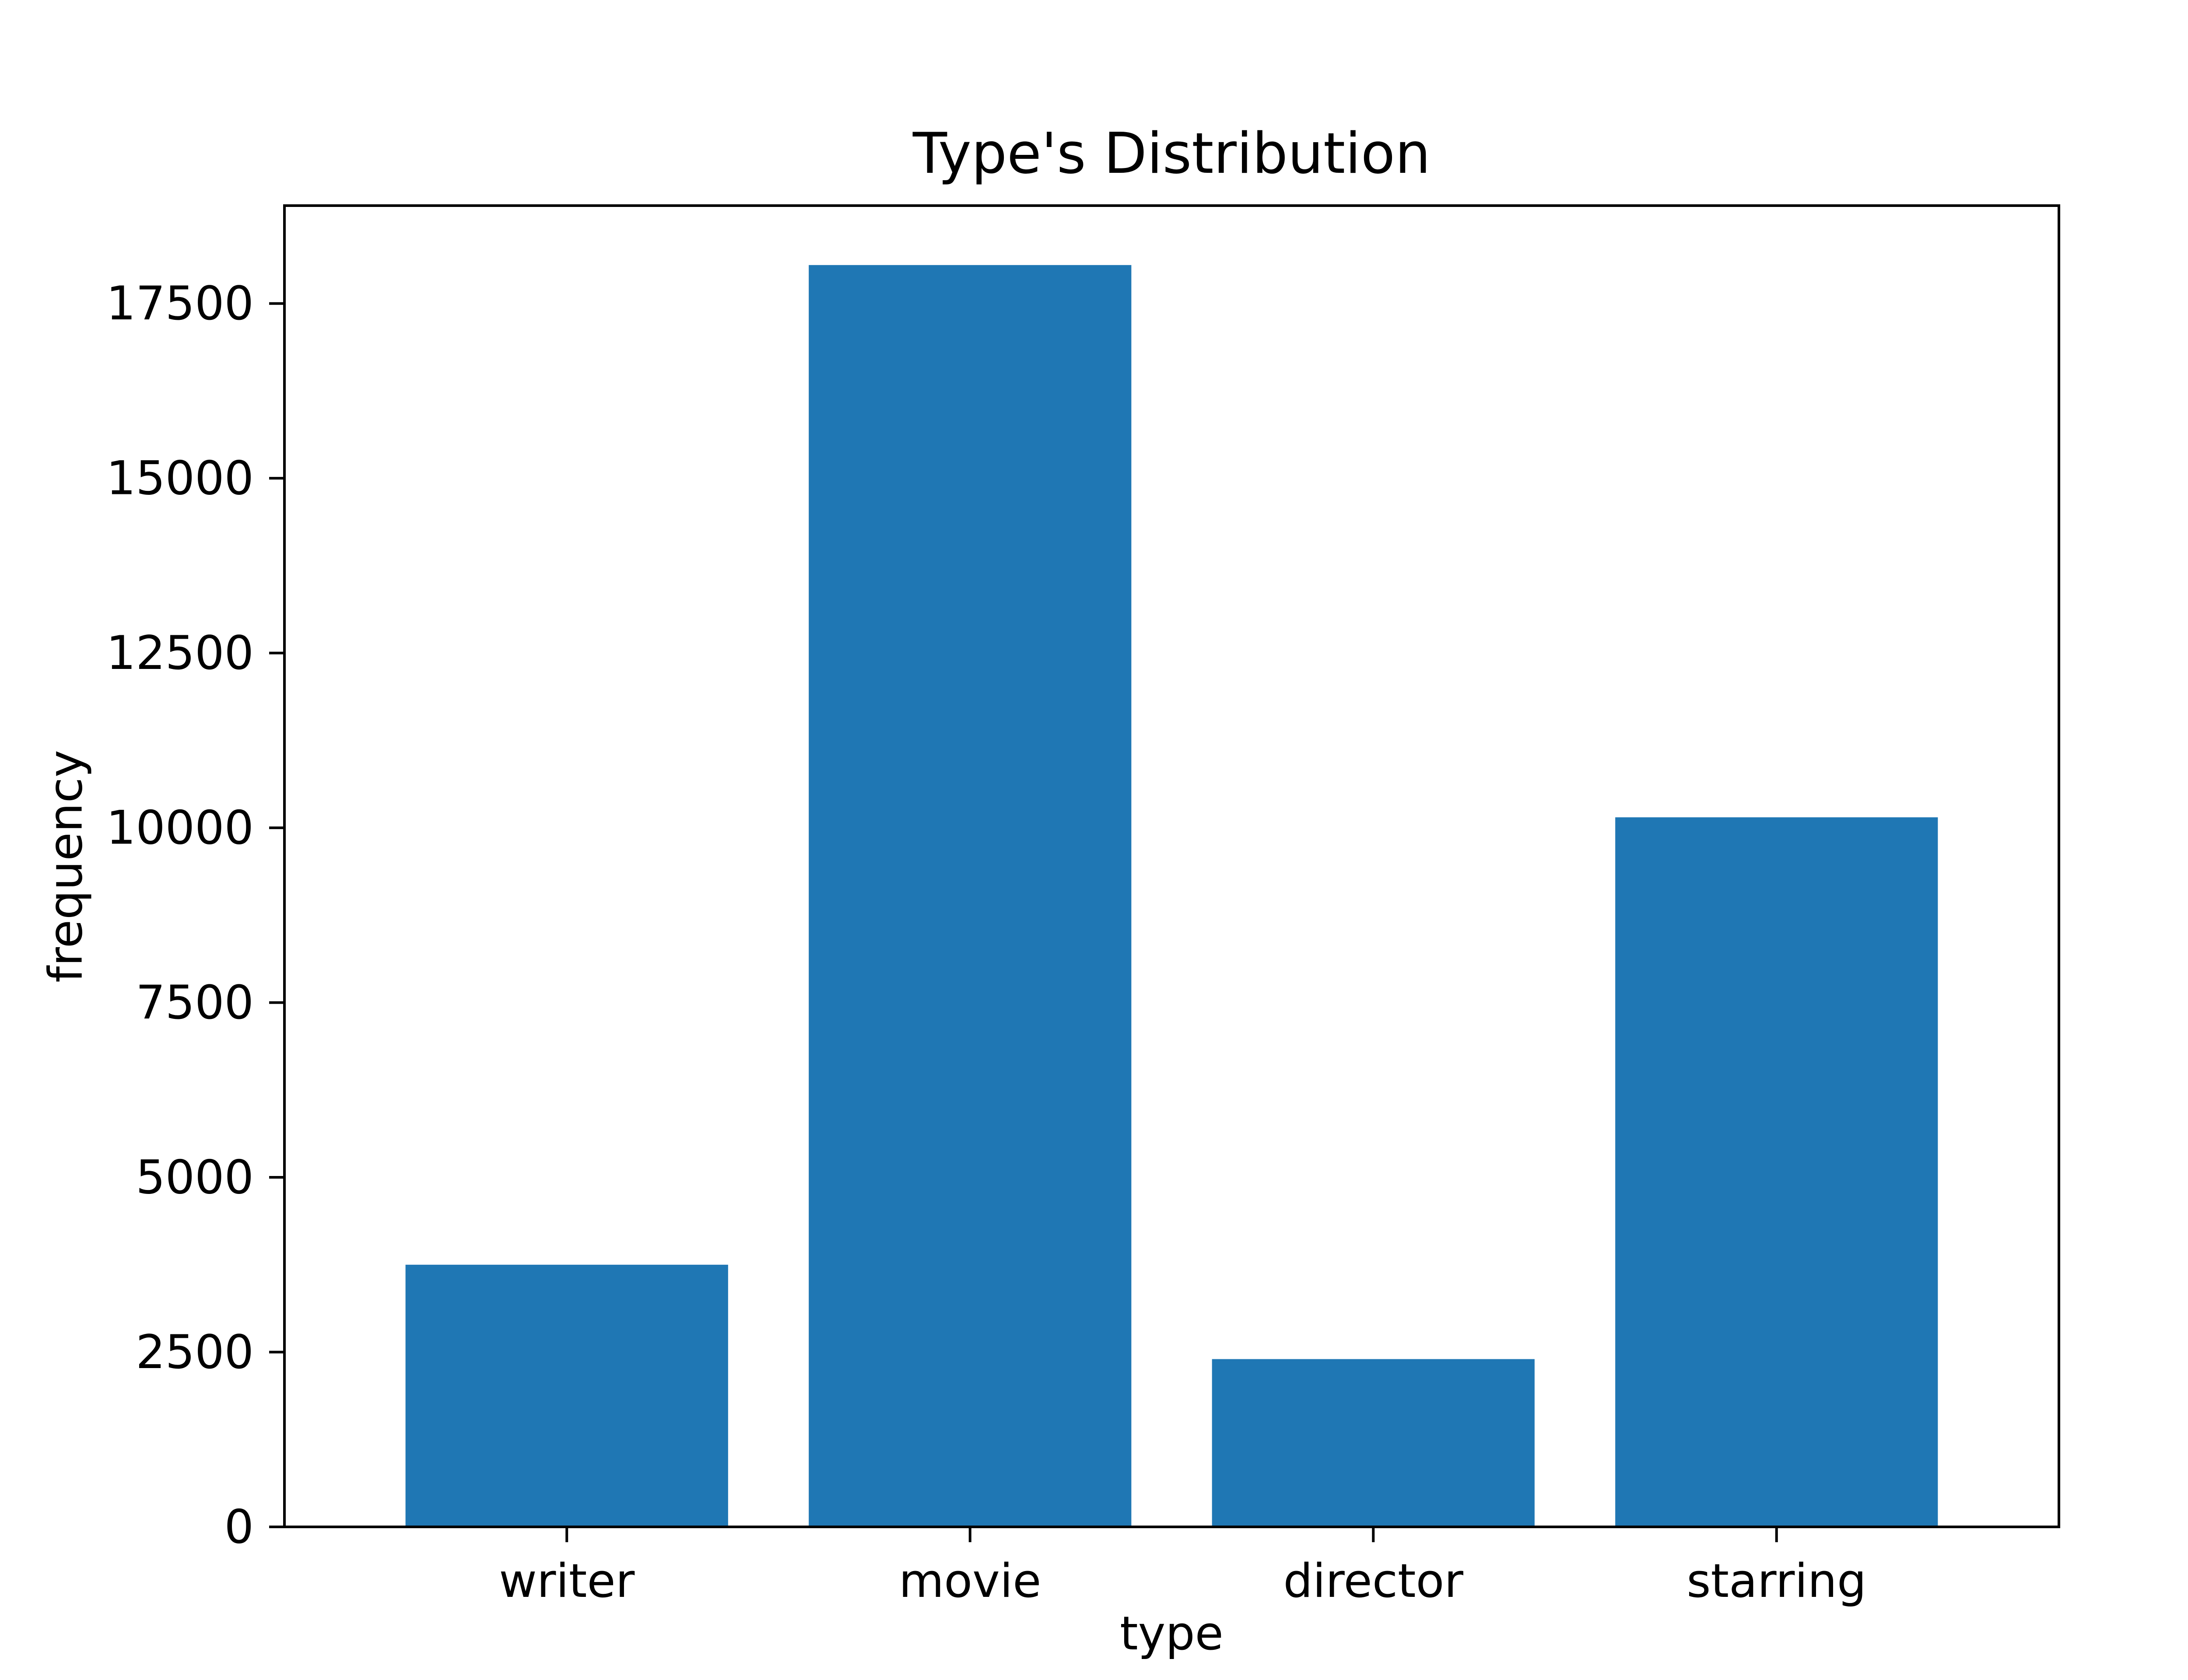  Describe the element at coordinates (180, 303) in the screenshot. I see `y-tick-label: 17500` at that location.